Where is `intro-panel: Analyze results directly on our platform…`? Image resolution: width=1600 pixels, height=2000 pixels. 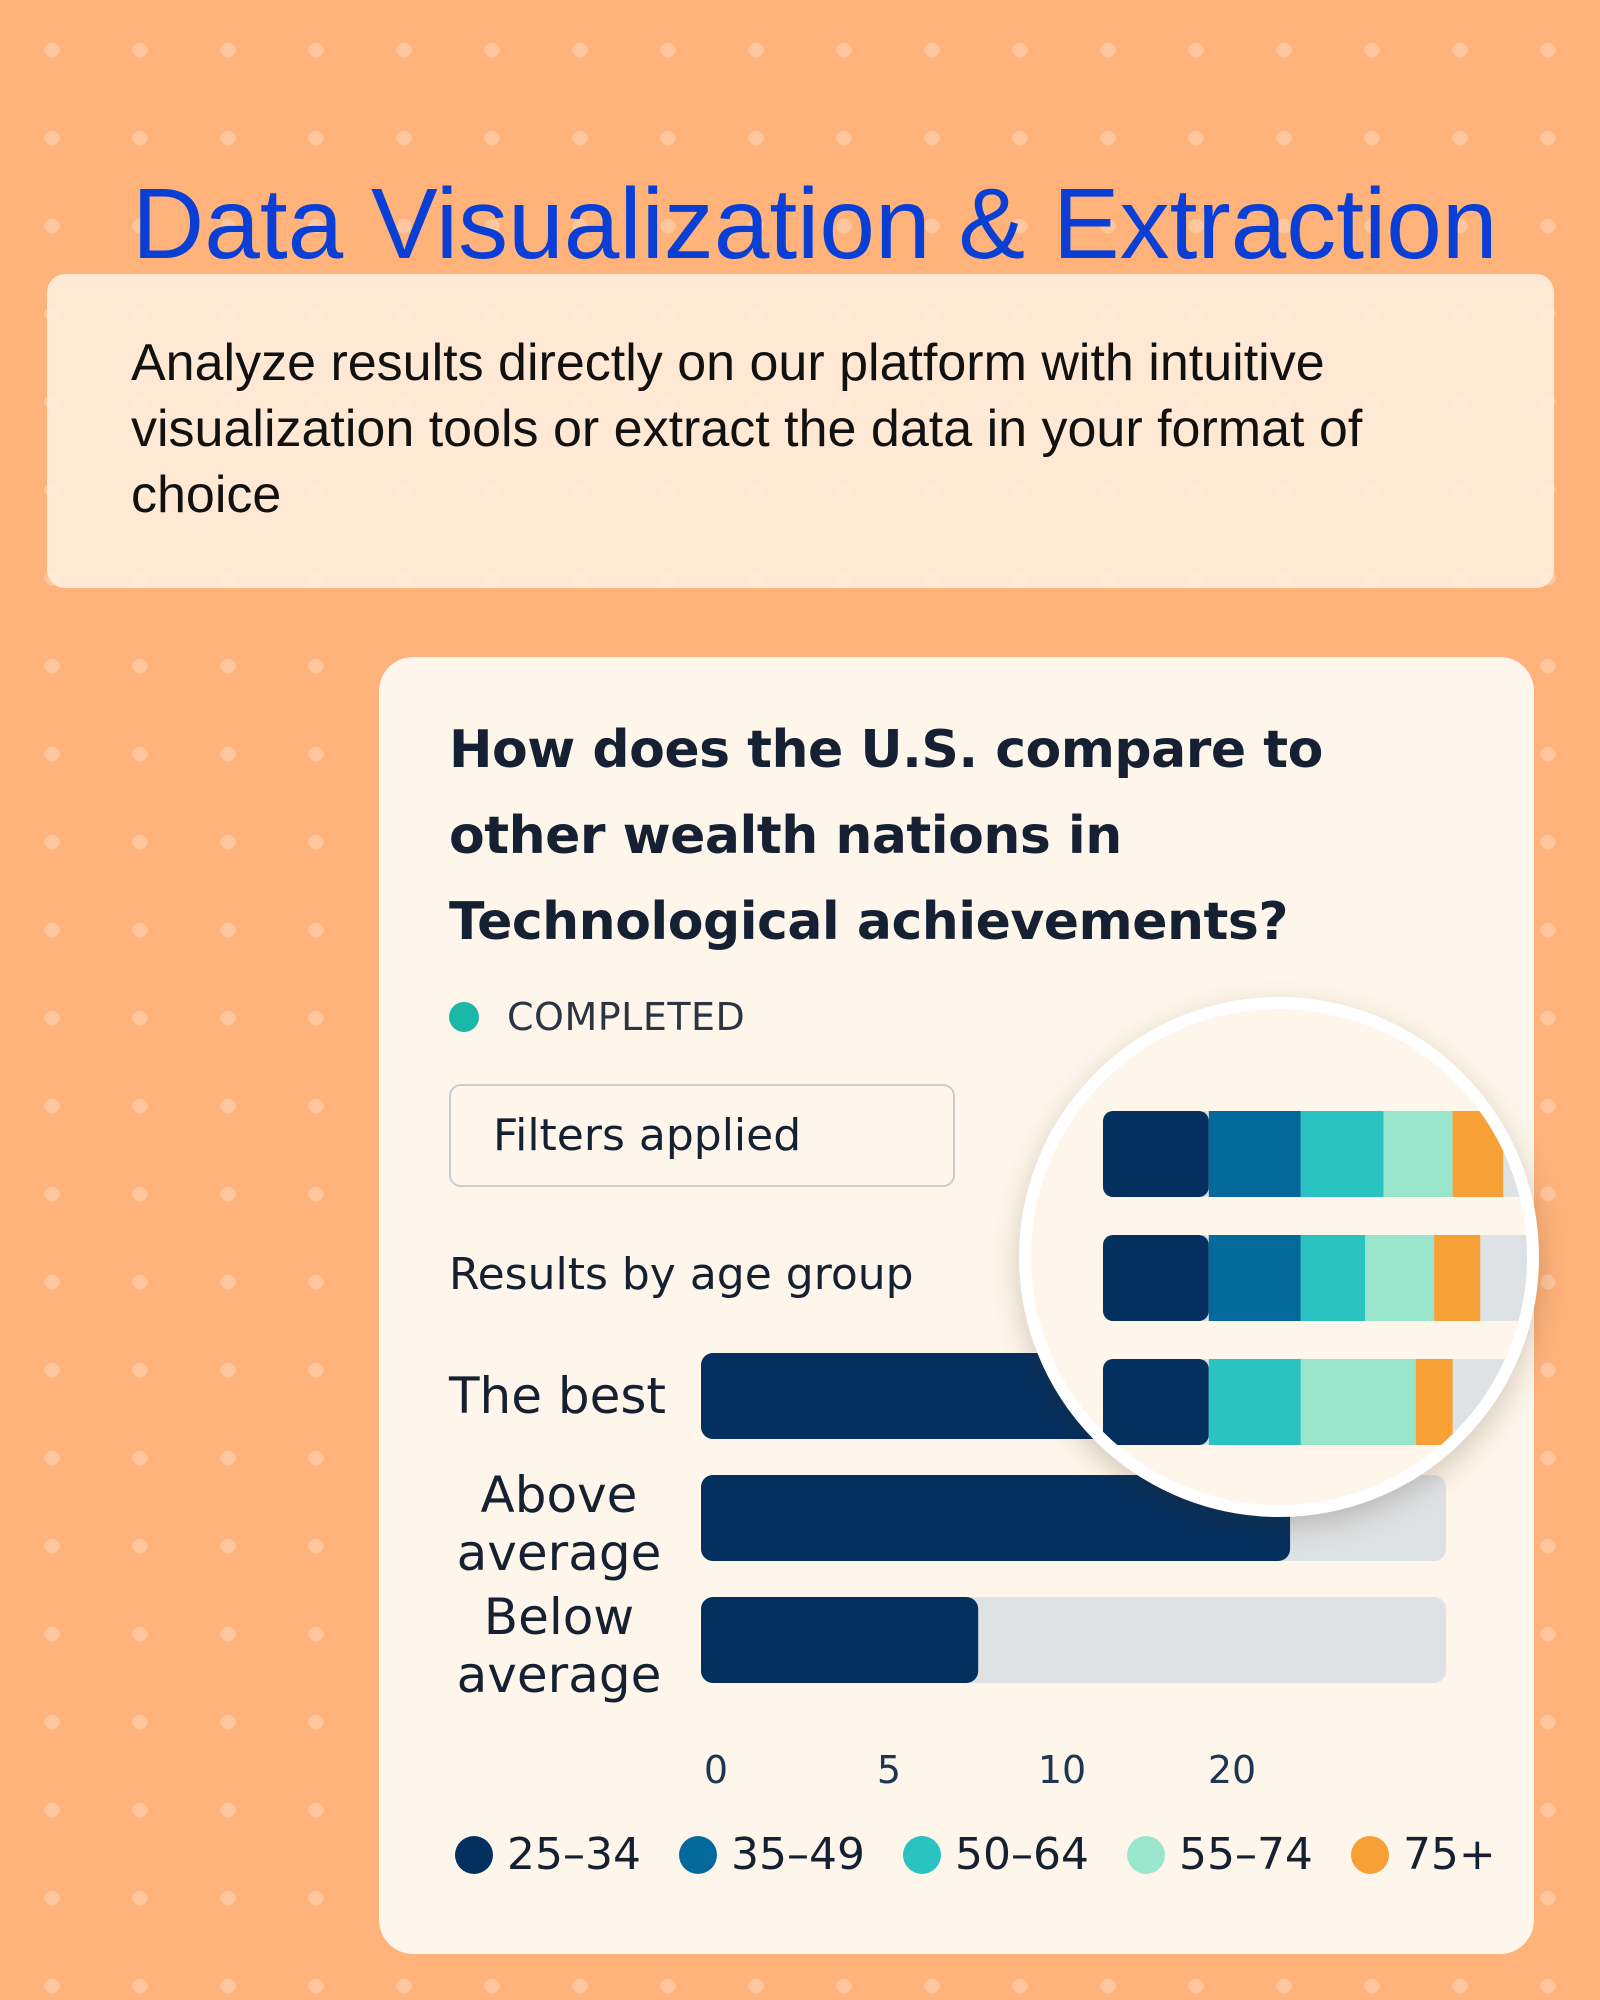 intro-panel: Analyze results directly on our platform… is located at coordinates (800, 431).